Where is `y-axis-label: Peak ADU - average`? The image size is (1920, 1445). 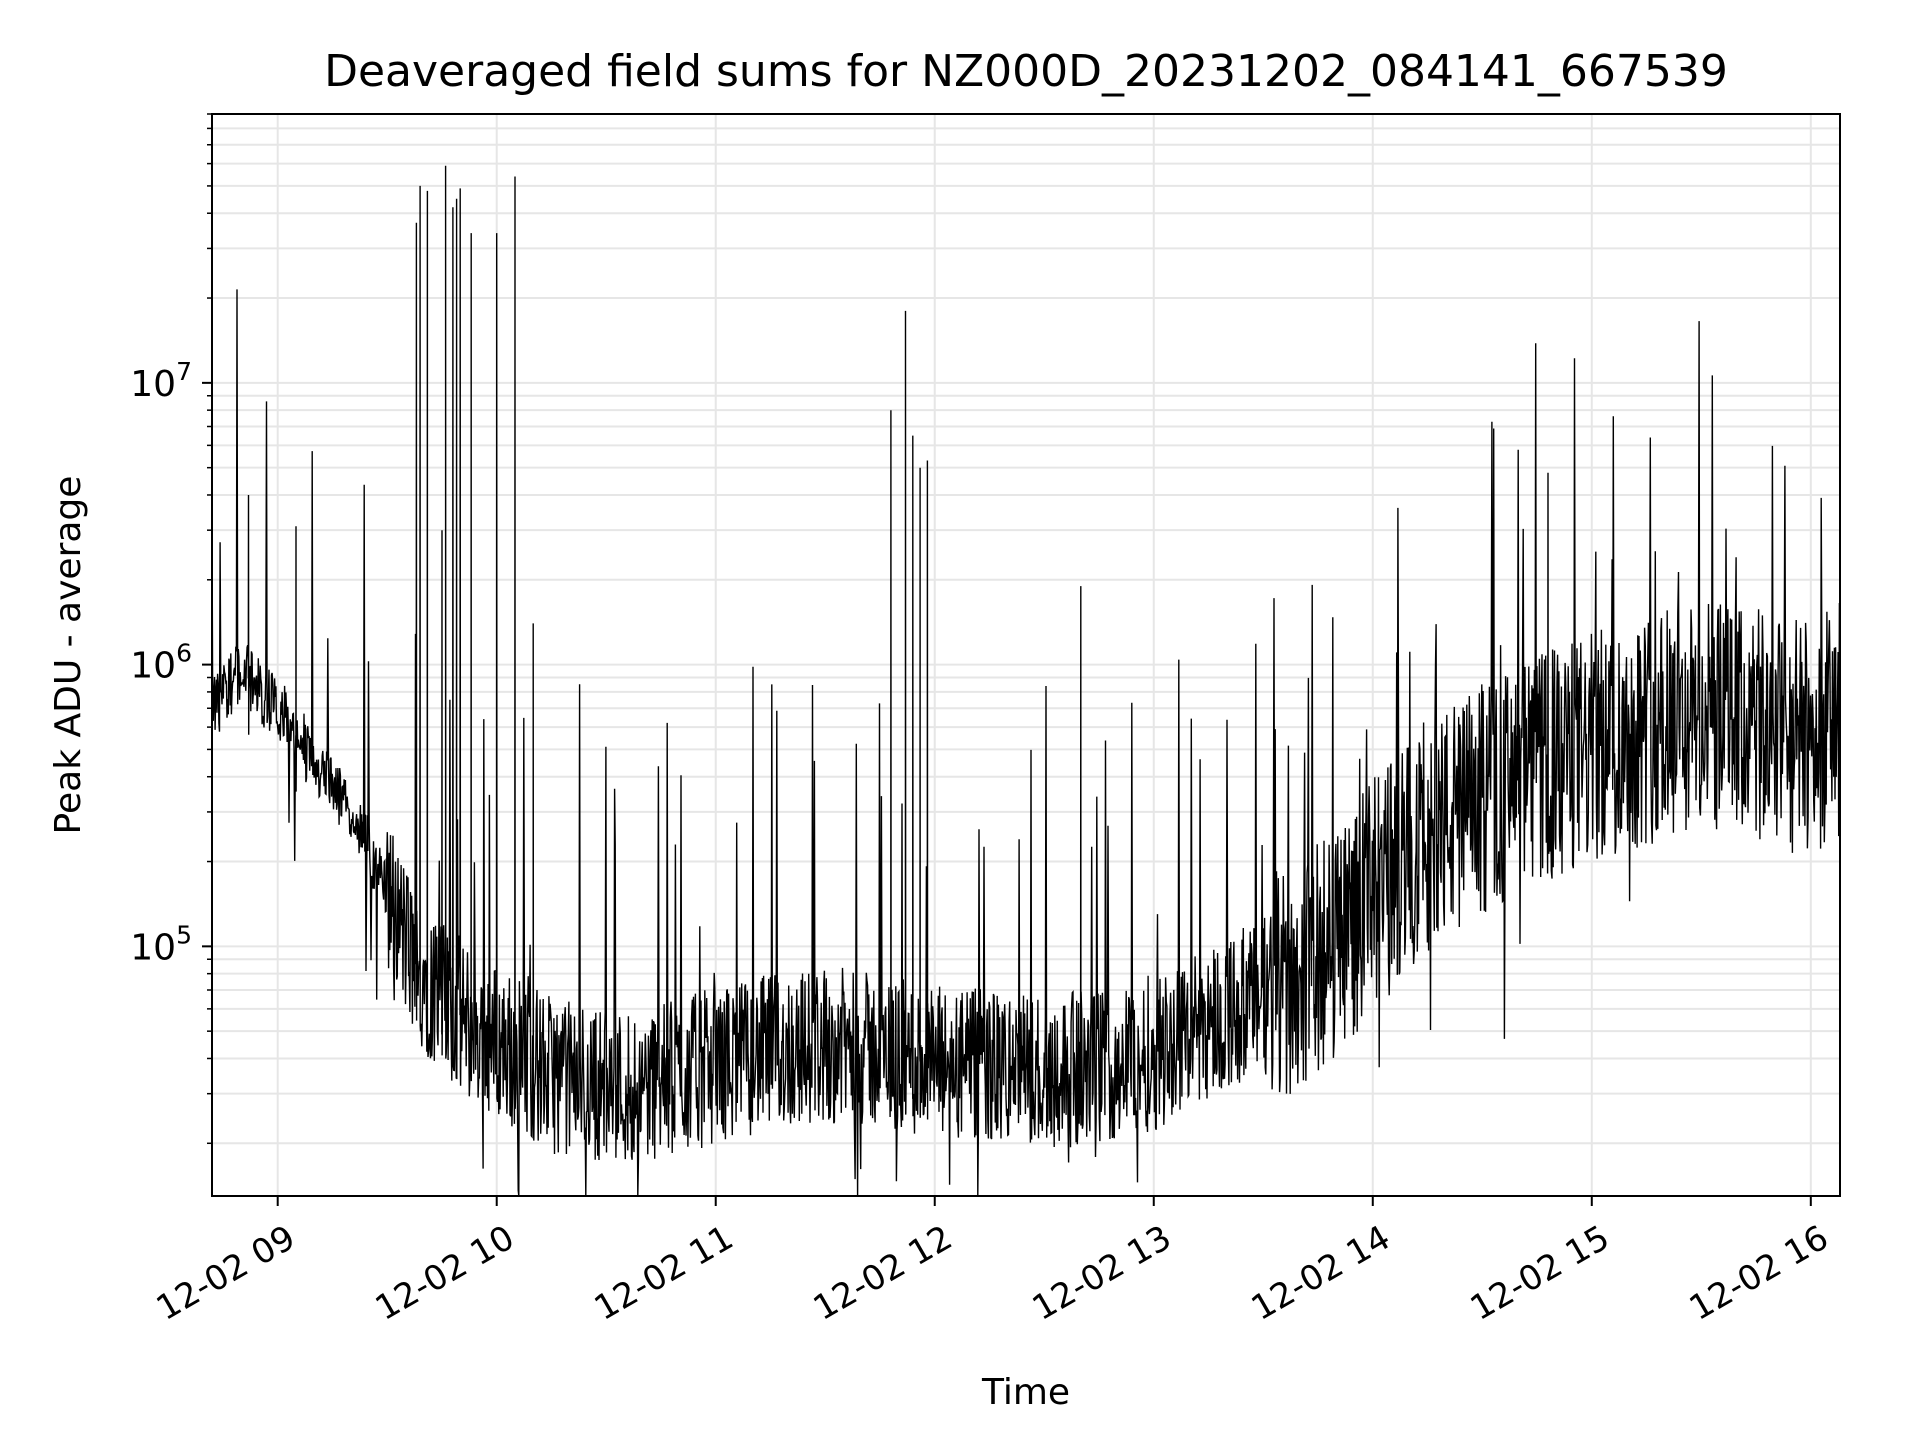 y-axis-label: Peak ADU - average is located at coordinates (68, 655).